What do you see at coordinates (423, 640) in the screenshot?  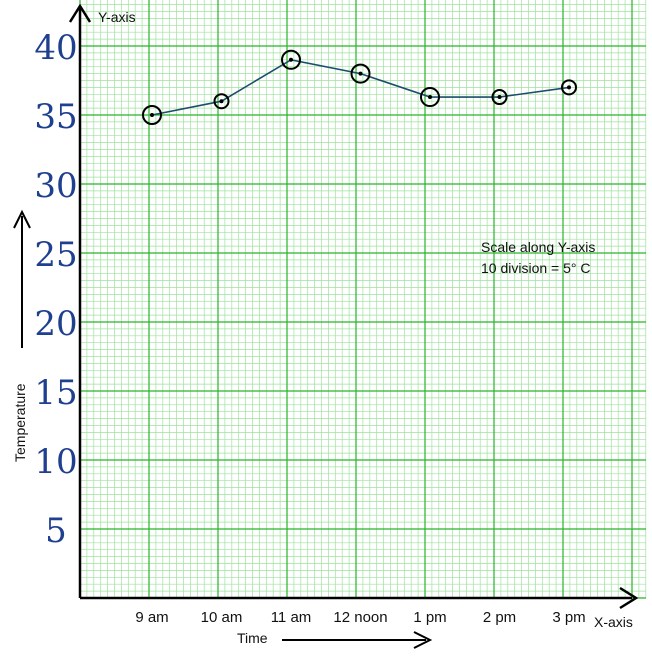 I see `x-title-arrowhead` at bounding box center [423, 640].